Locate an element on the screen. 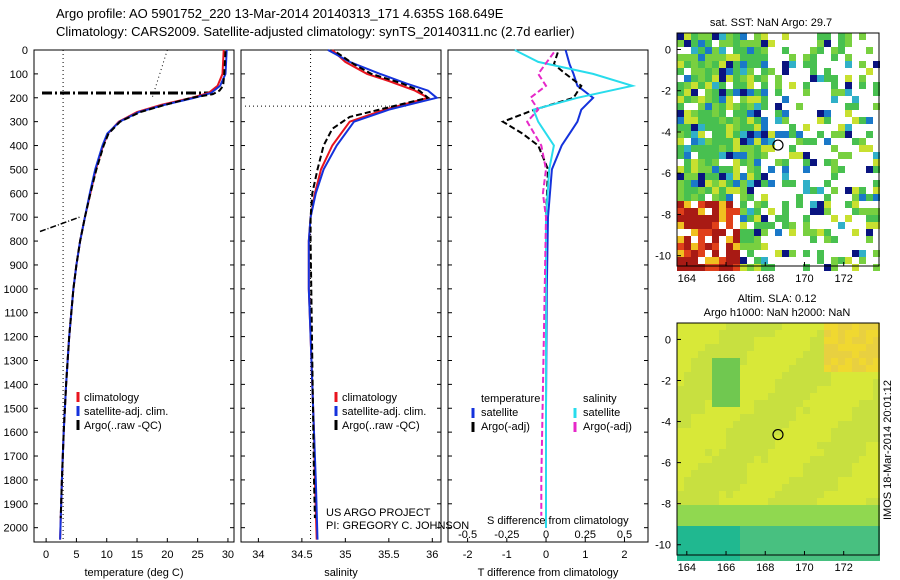  diff-s-tick-label: 0.25 is located at coordinates (585, 535).